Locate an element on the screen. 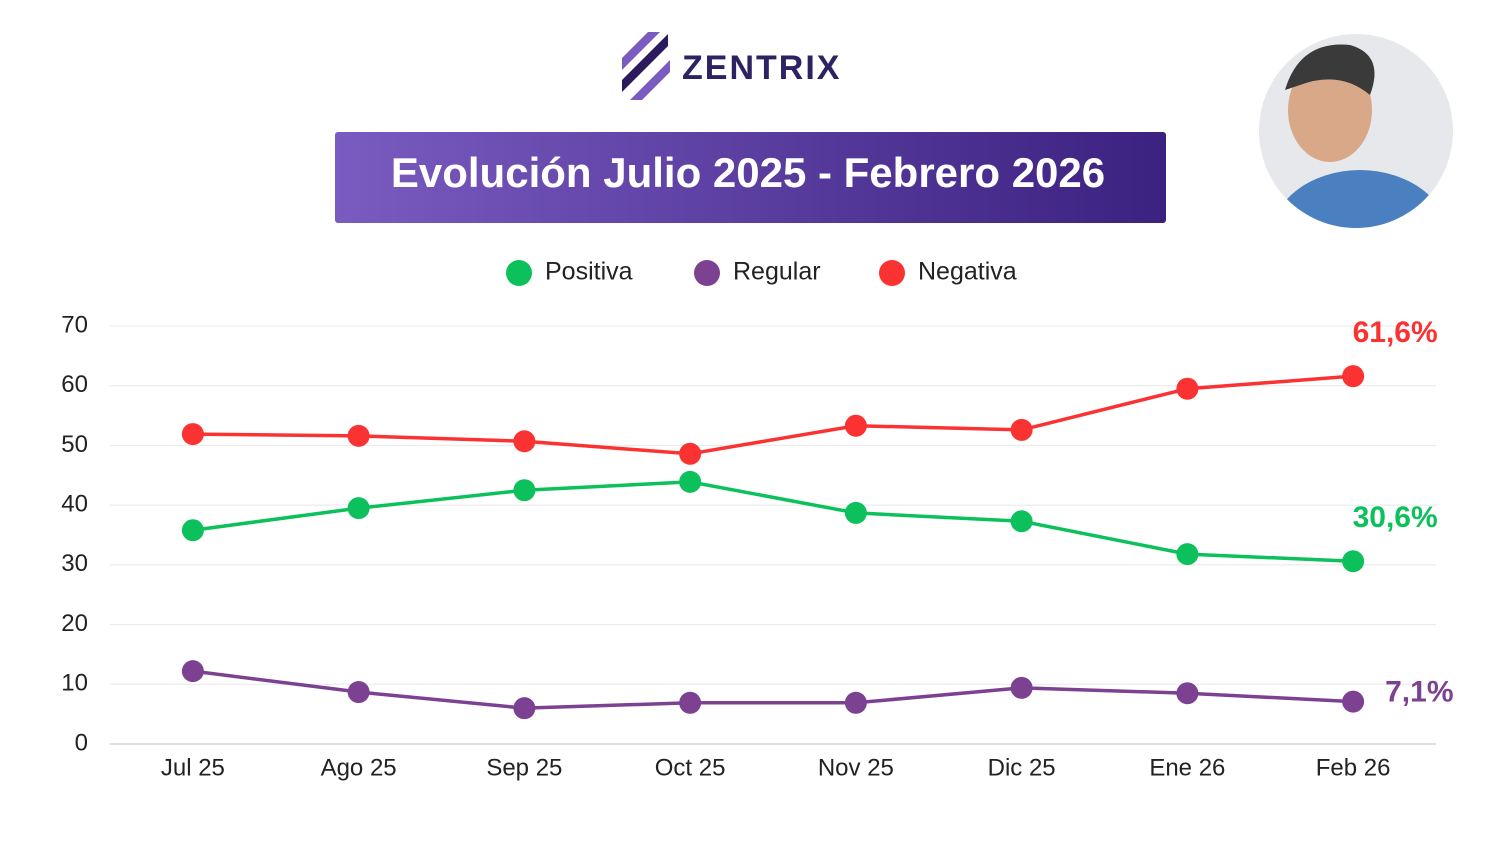 The height and width of the screenshot is (845, 1494). legend-label: Positiva is located at coordinates (589, 272).